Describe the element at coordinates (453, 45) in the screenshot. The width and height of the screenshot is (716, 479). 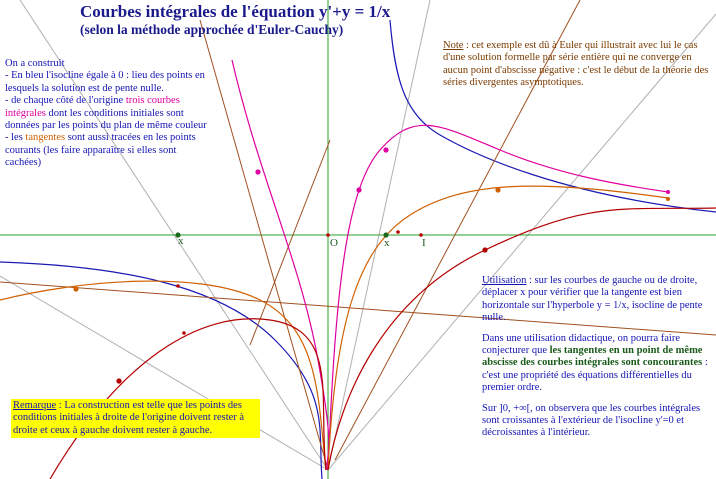
I see `note-label: Note` at that location.